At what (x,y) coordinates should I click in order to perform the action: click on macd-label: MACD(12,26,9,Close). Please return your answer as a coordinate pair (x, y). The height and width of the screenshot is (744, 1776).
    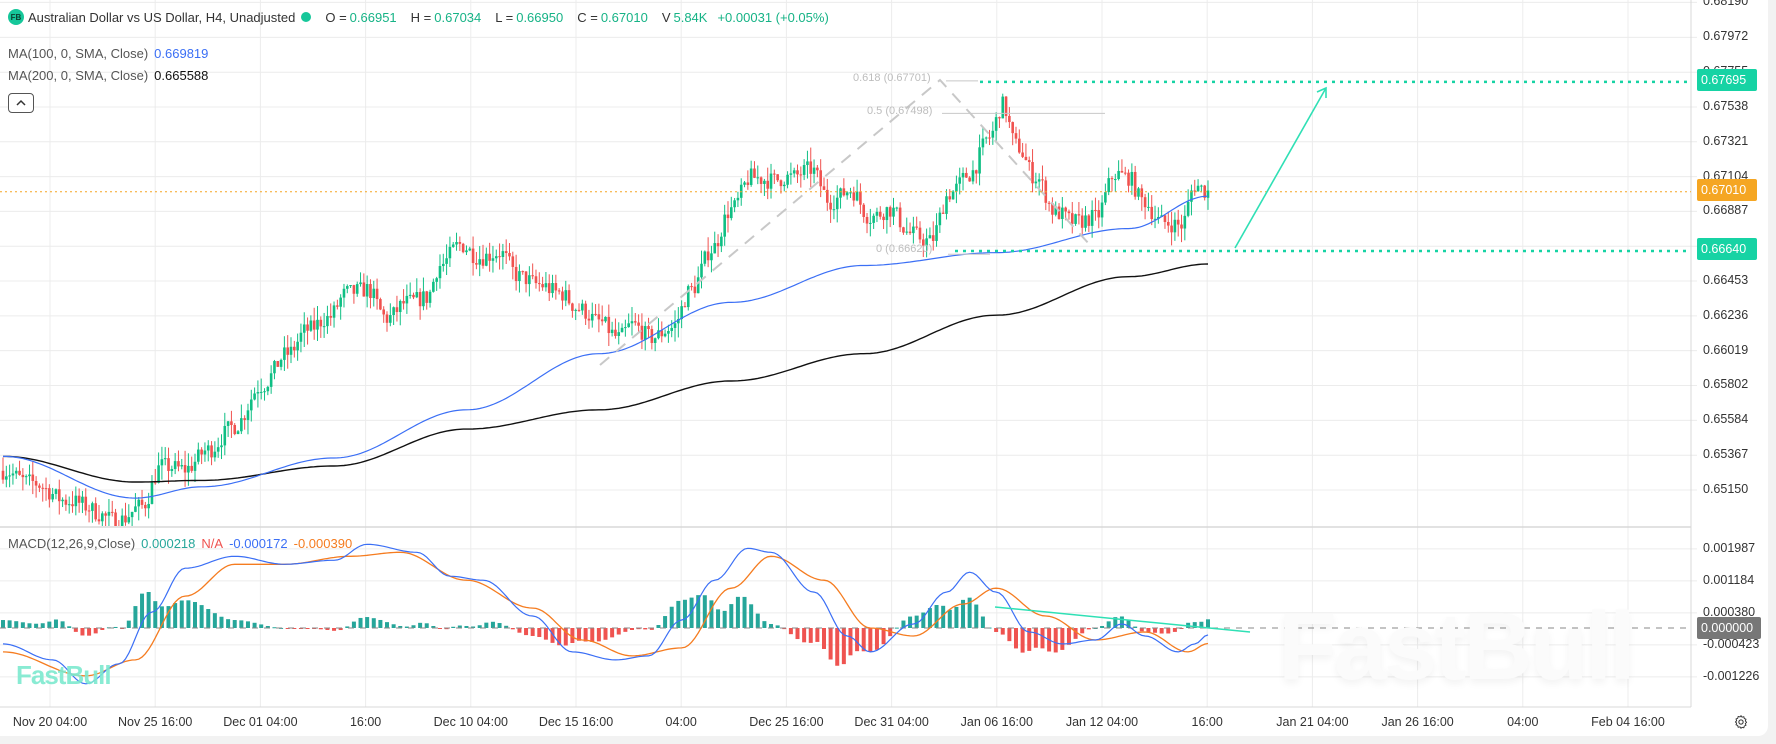
    Looking at the image, I should click on (72, 543).